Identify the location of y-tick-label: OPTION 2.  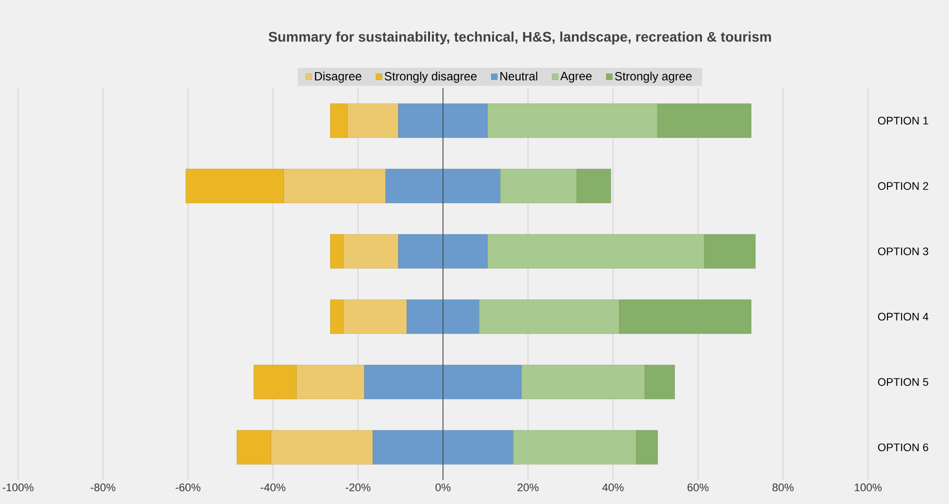
(903, 186).